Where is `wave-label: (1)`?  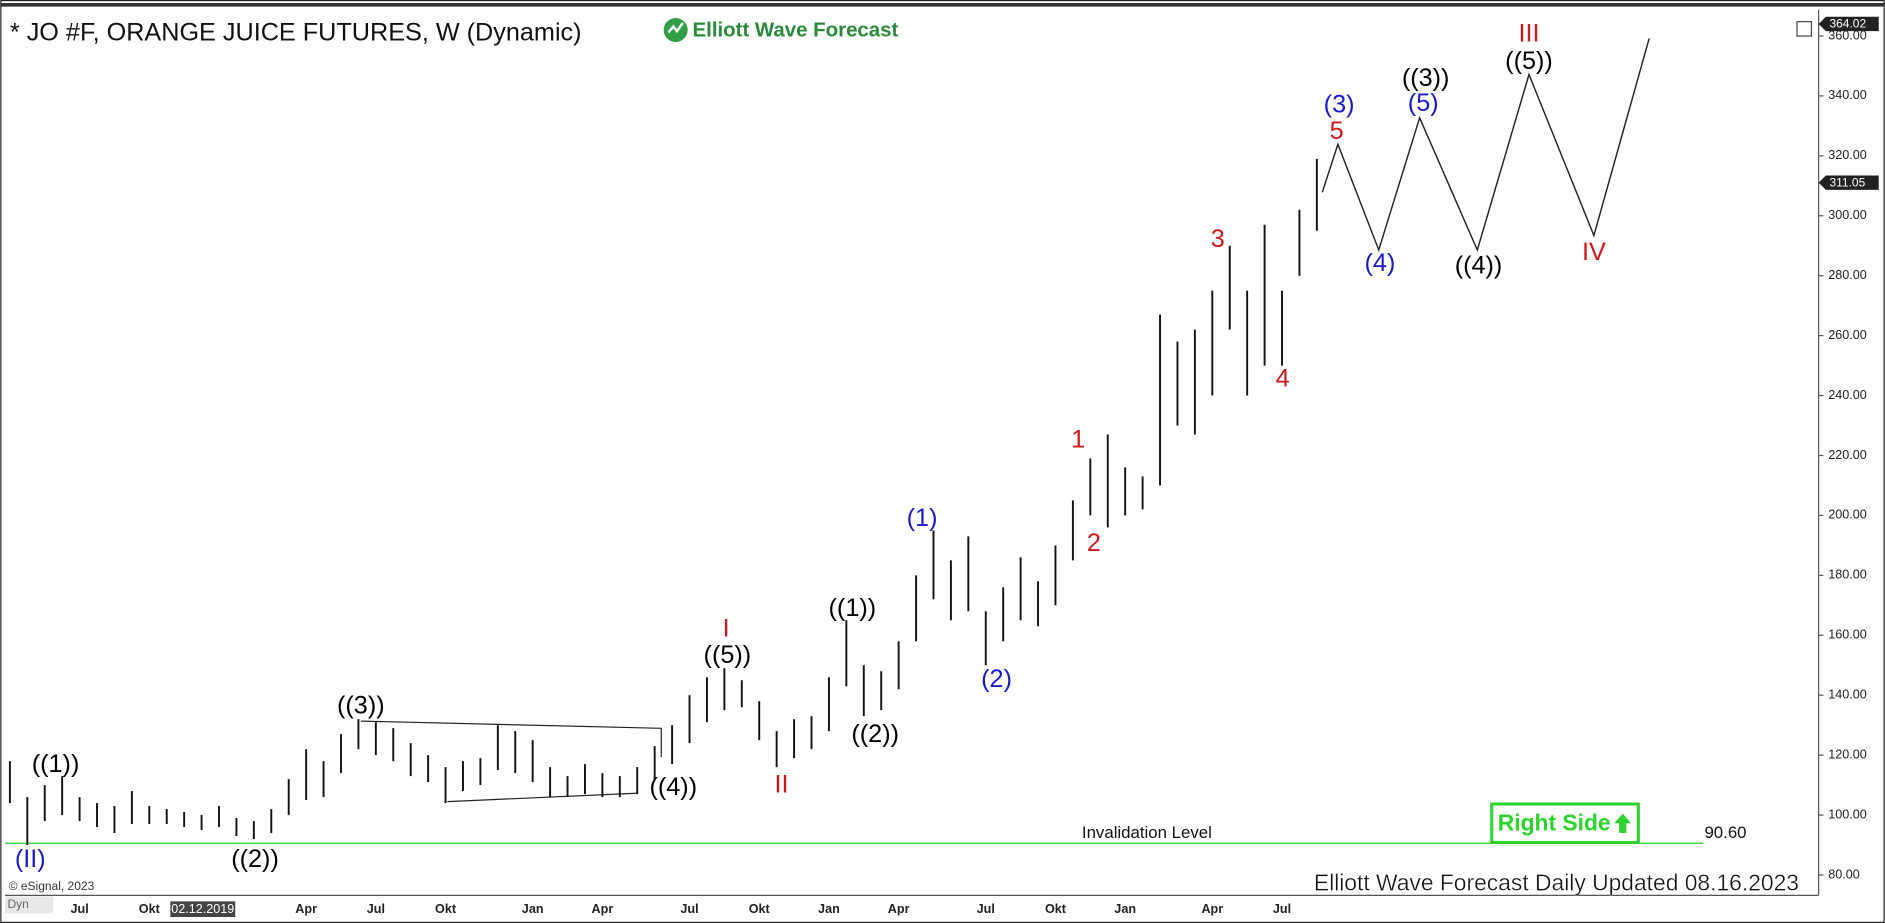
wave-label: (1) is located at coordinates (922, 518).